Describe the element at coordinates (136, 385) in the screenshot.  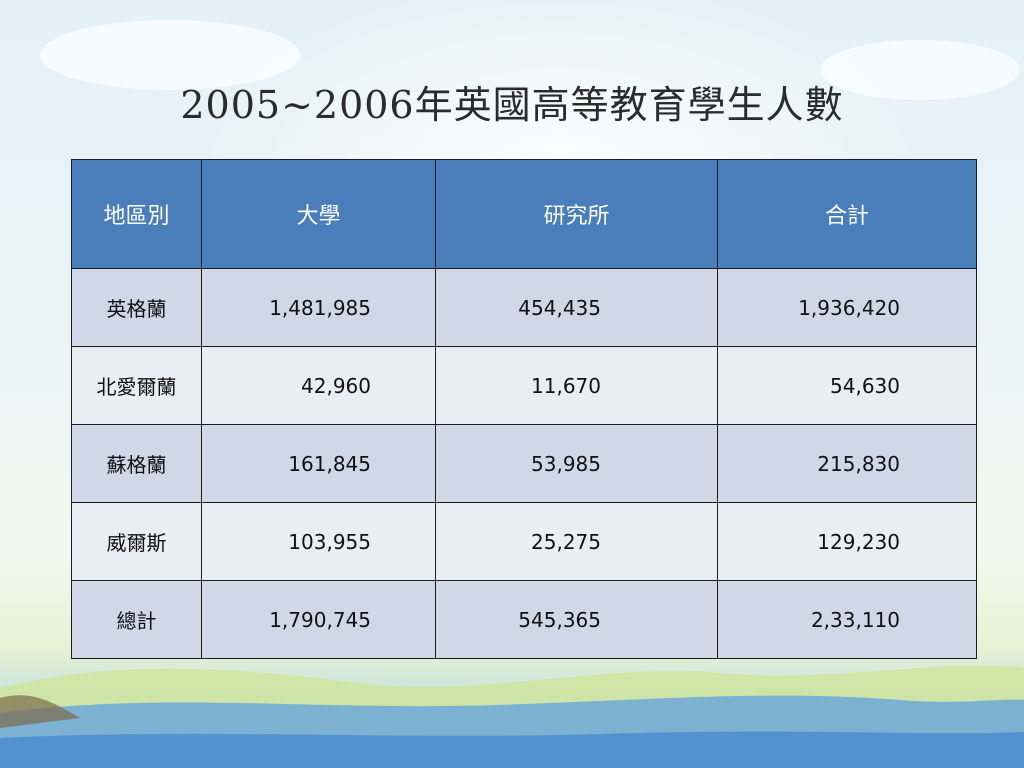
I see `cell-region: 北愛爾蘭` at that location.